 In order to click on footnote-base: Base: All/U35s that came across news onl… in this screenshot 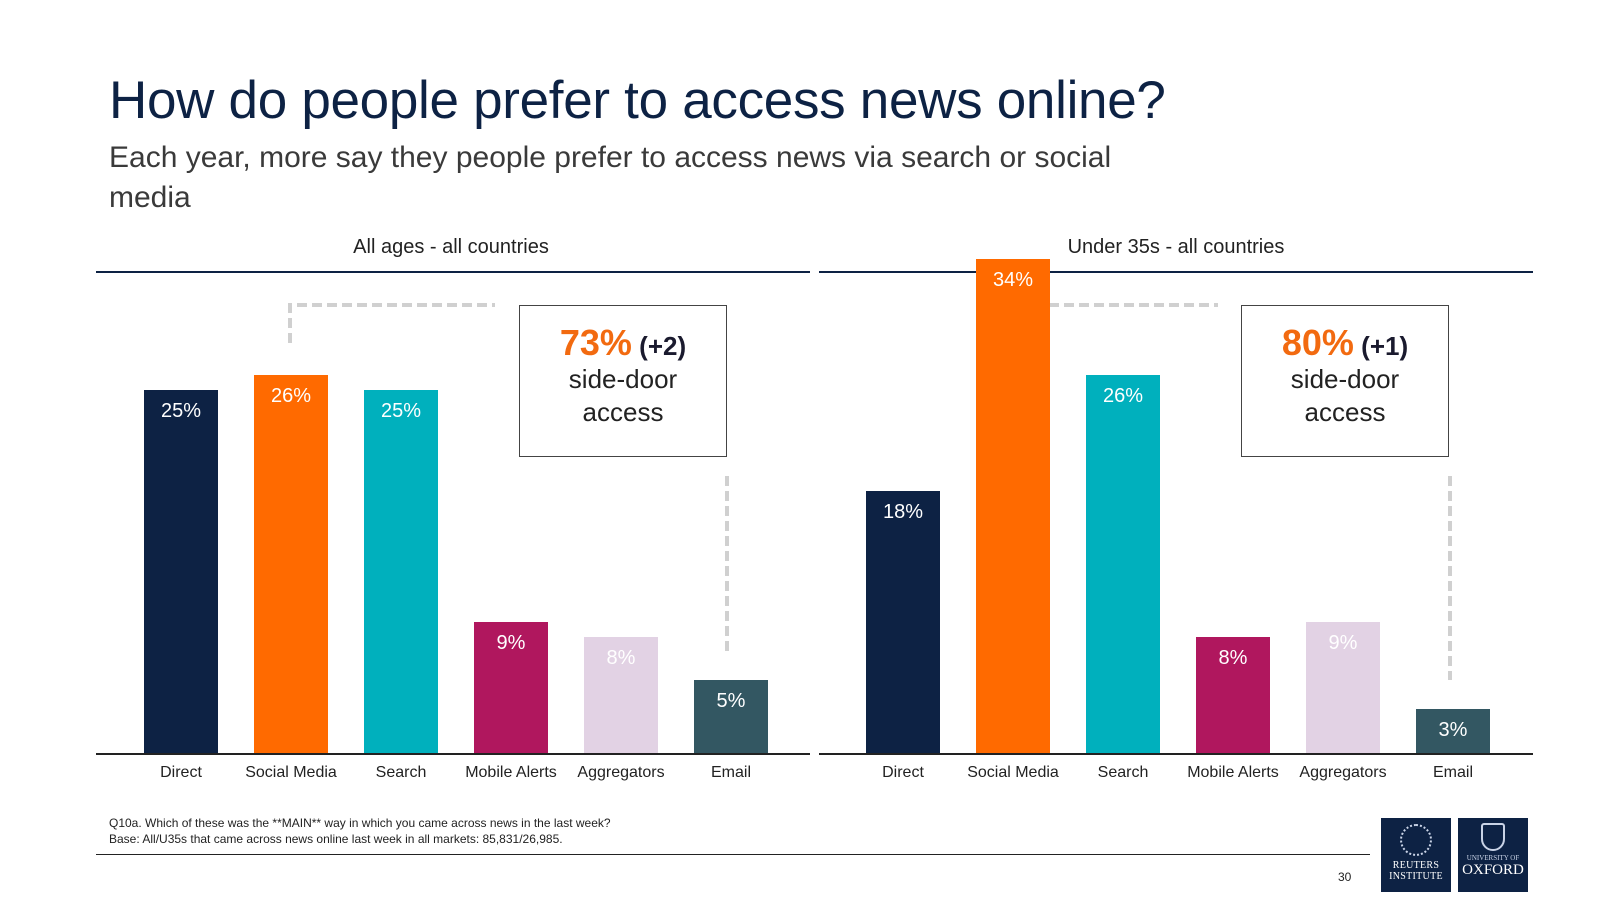, I will do `click(336, 839)`.